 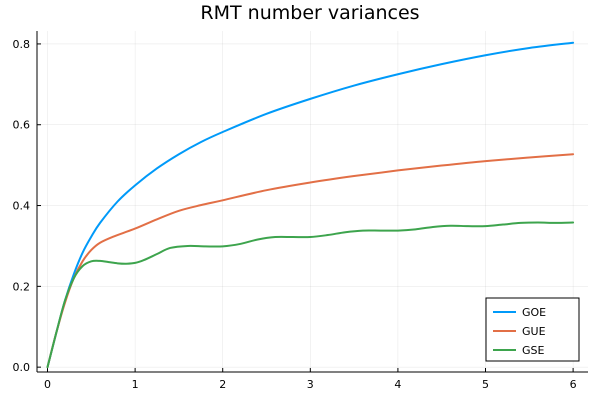 What do you see at coordinates (222, 384) in the screenshot?
I see `x-tick-label: 2` at bounding box center [222, 384].